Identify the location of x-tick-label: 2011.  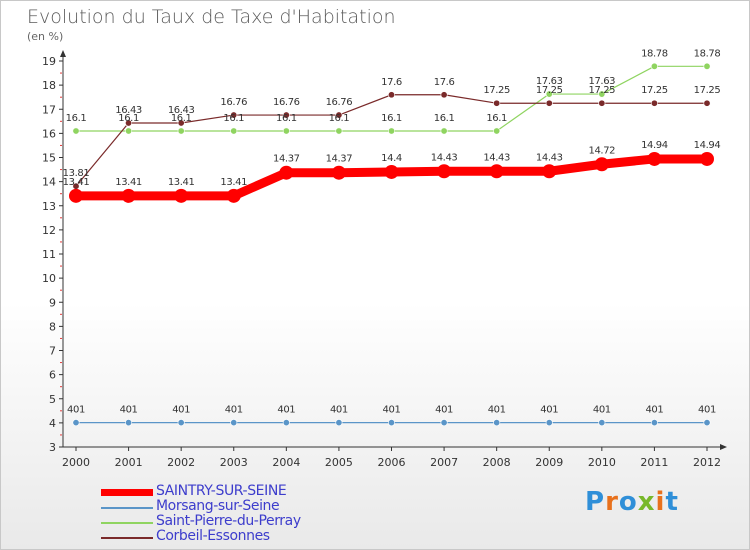
(654, 462).